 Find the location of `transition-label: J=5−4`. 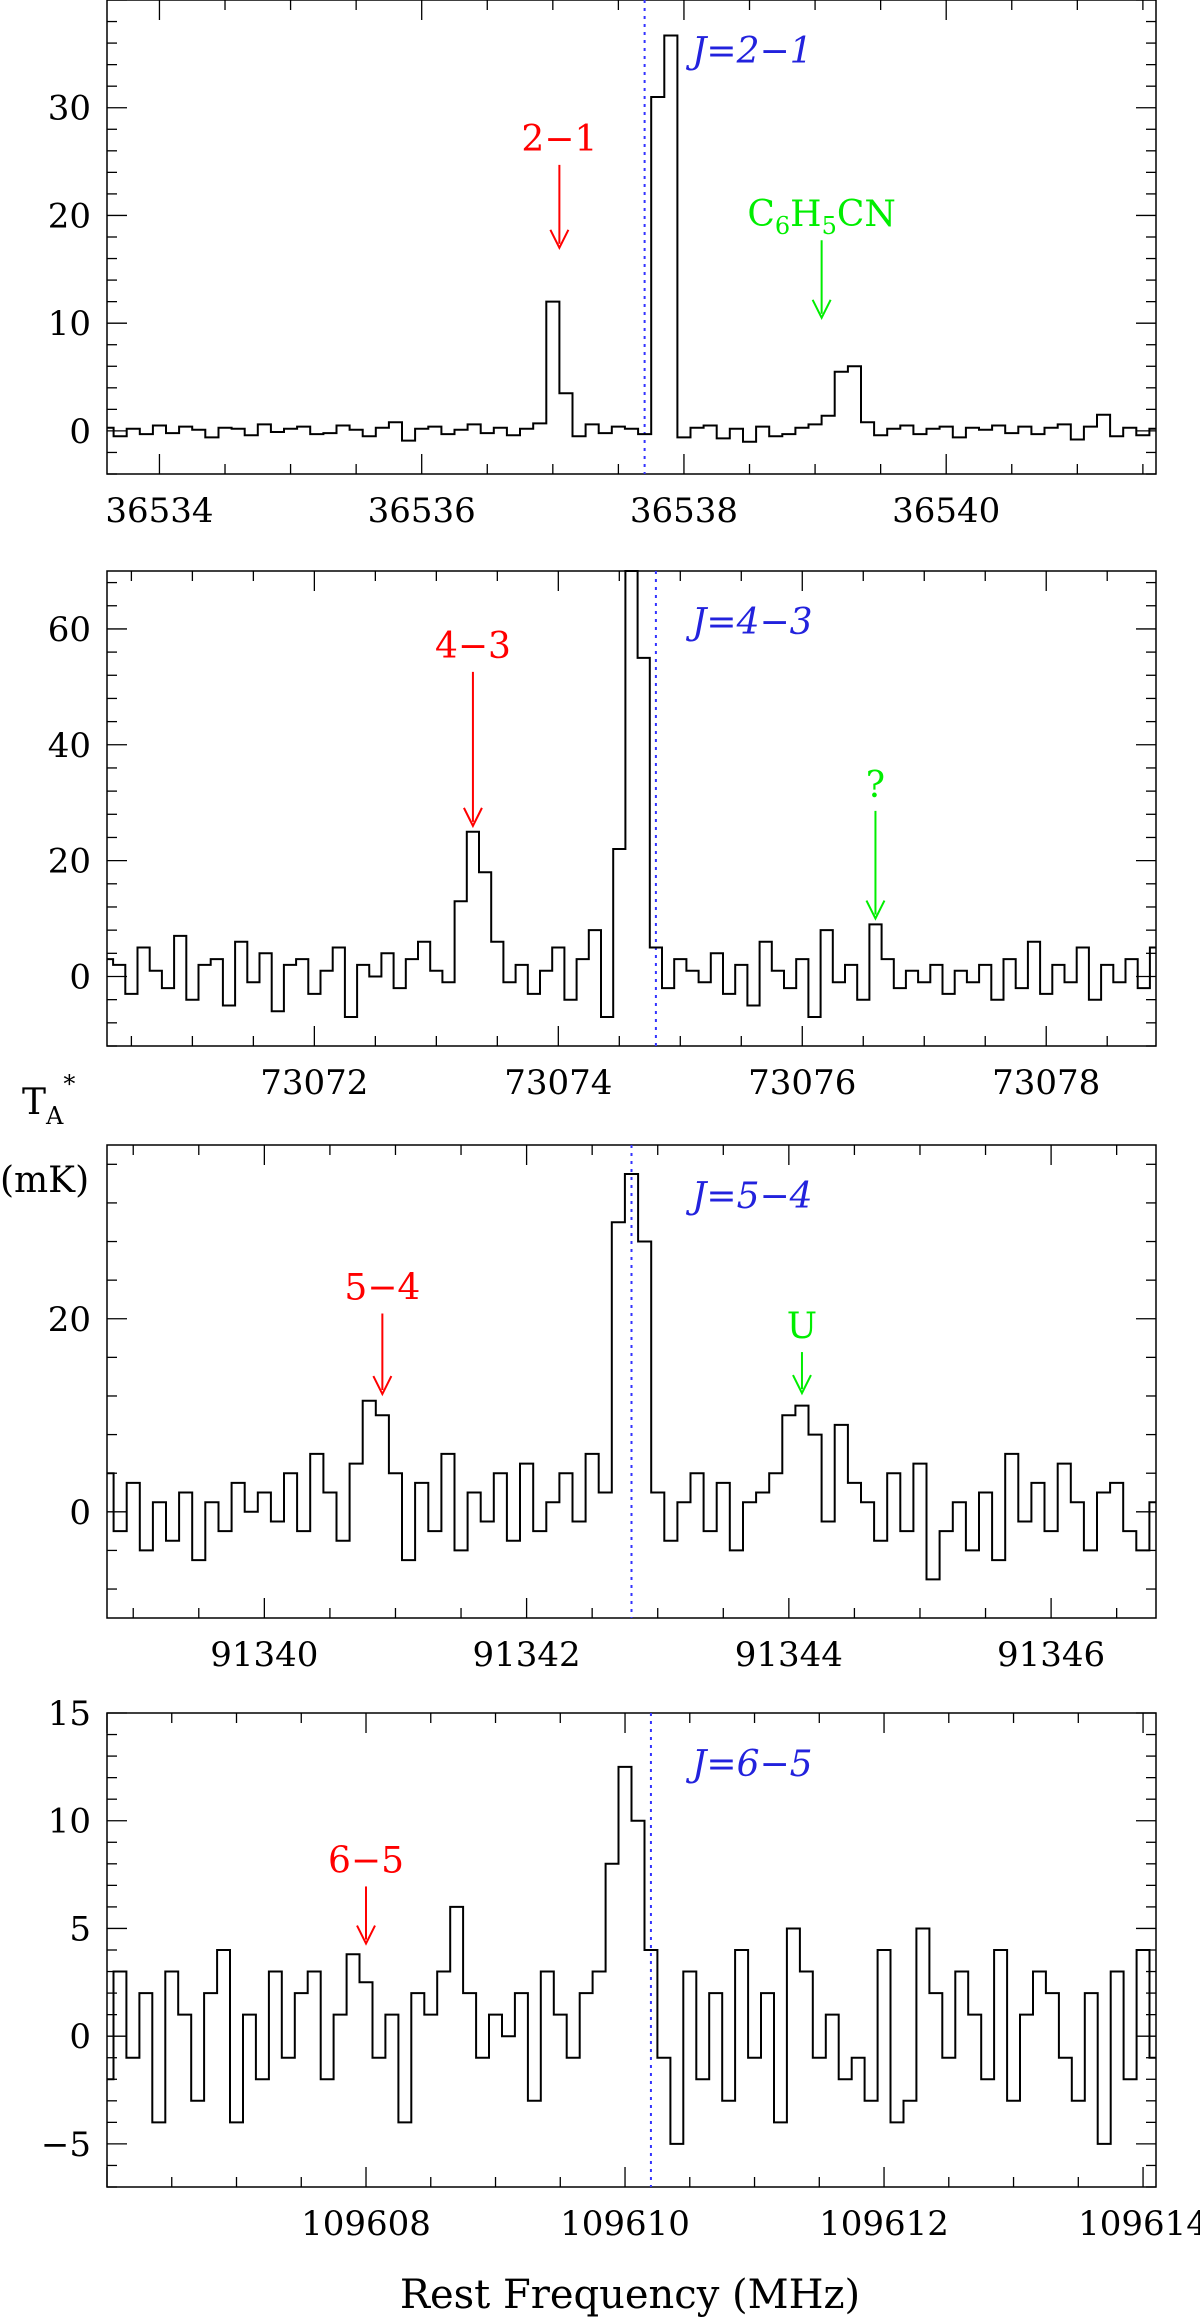

transition-label: J=5−4 is located at coordinates (749, 1196).